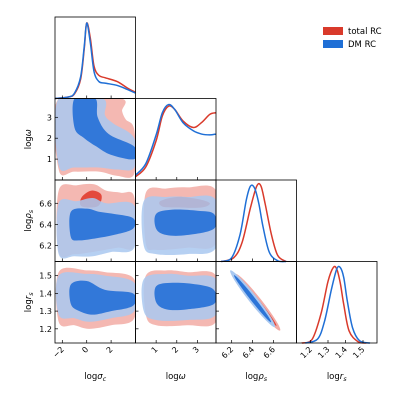 The image size is (407, 407). What do you see at coordinates (358, 352) in the screenshot?
I see `tick-label-x-rs: 1.5` at bounding box center [358, 352].